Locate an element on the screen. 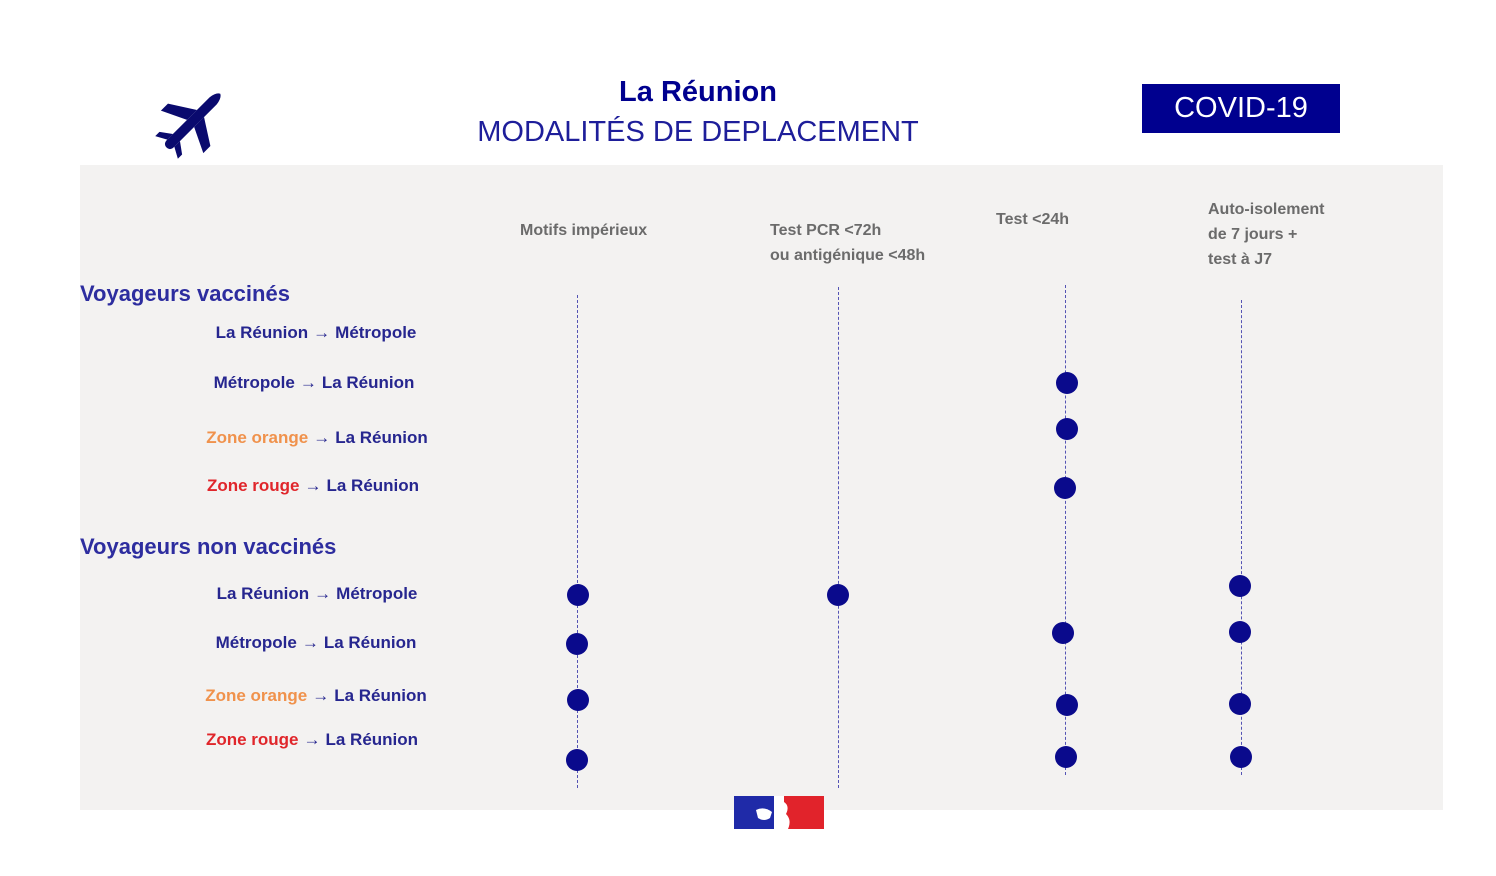 This screenshot has height=876, width=1496. column-line-motifs is located at coordinates (577, 541).